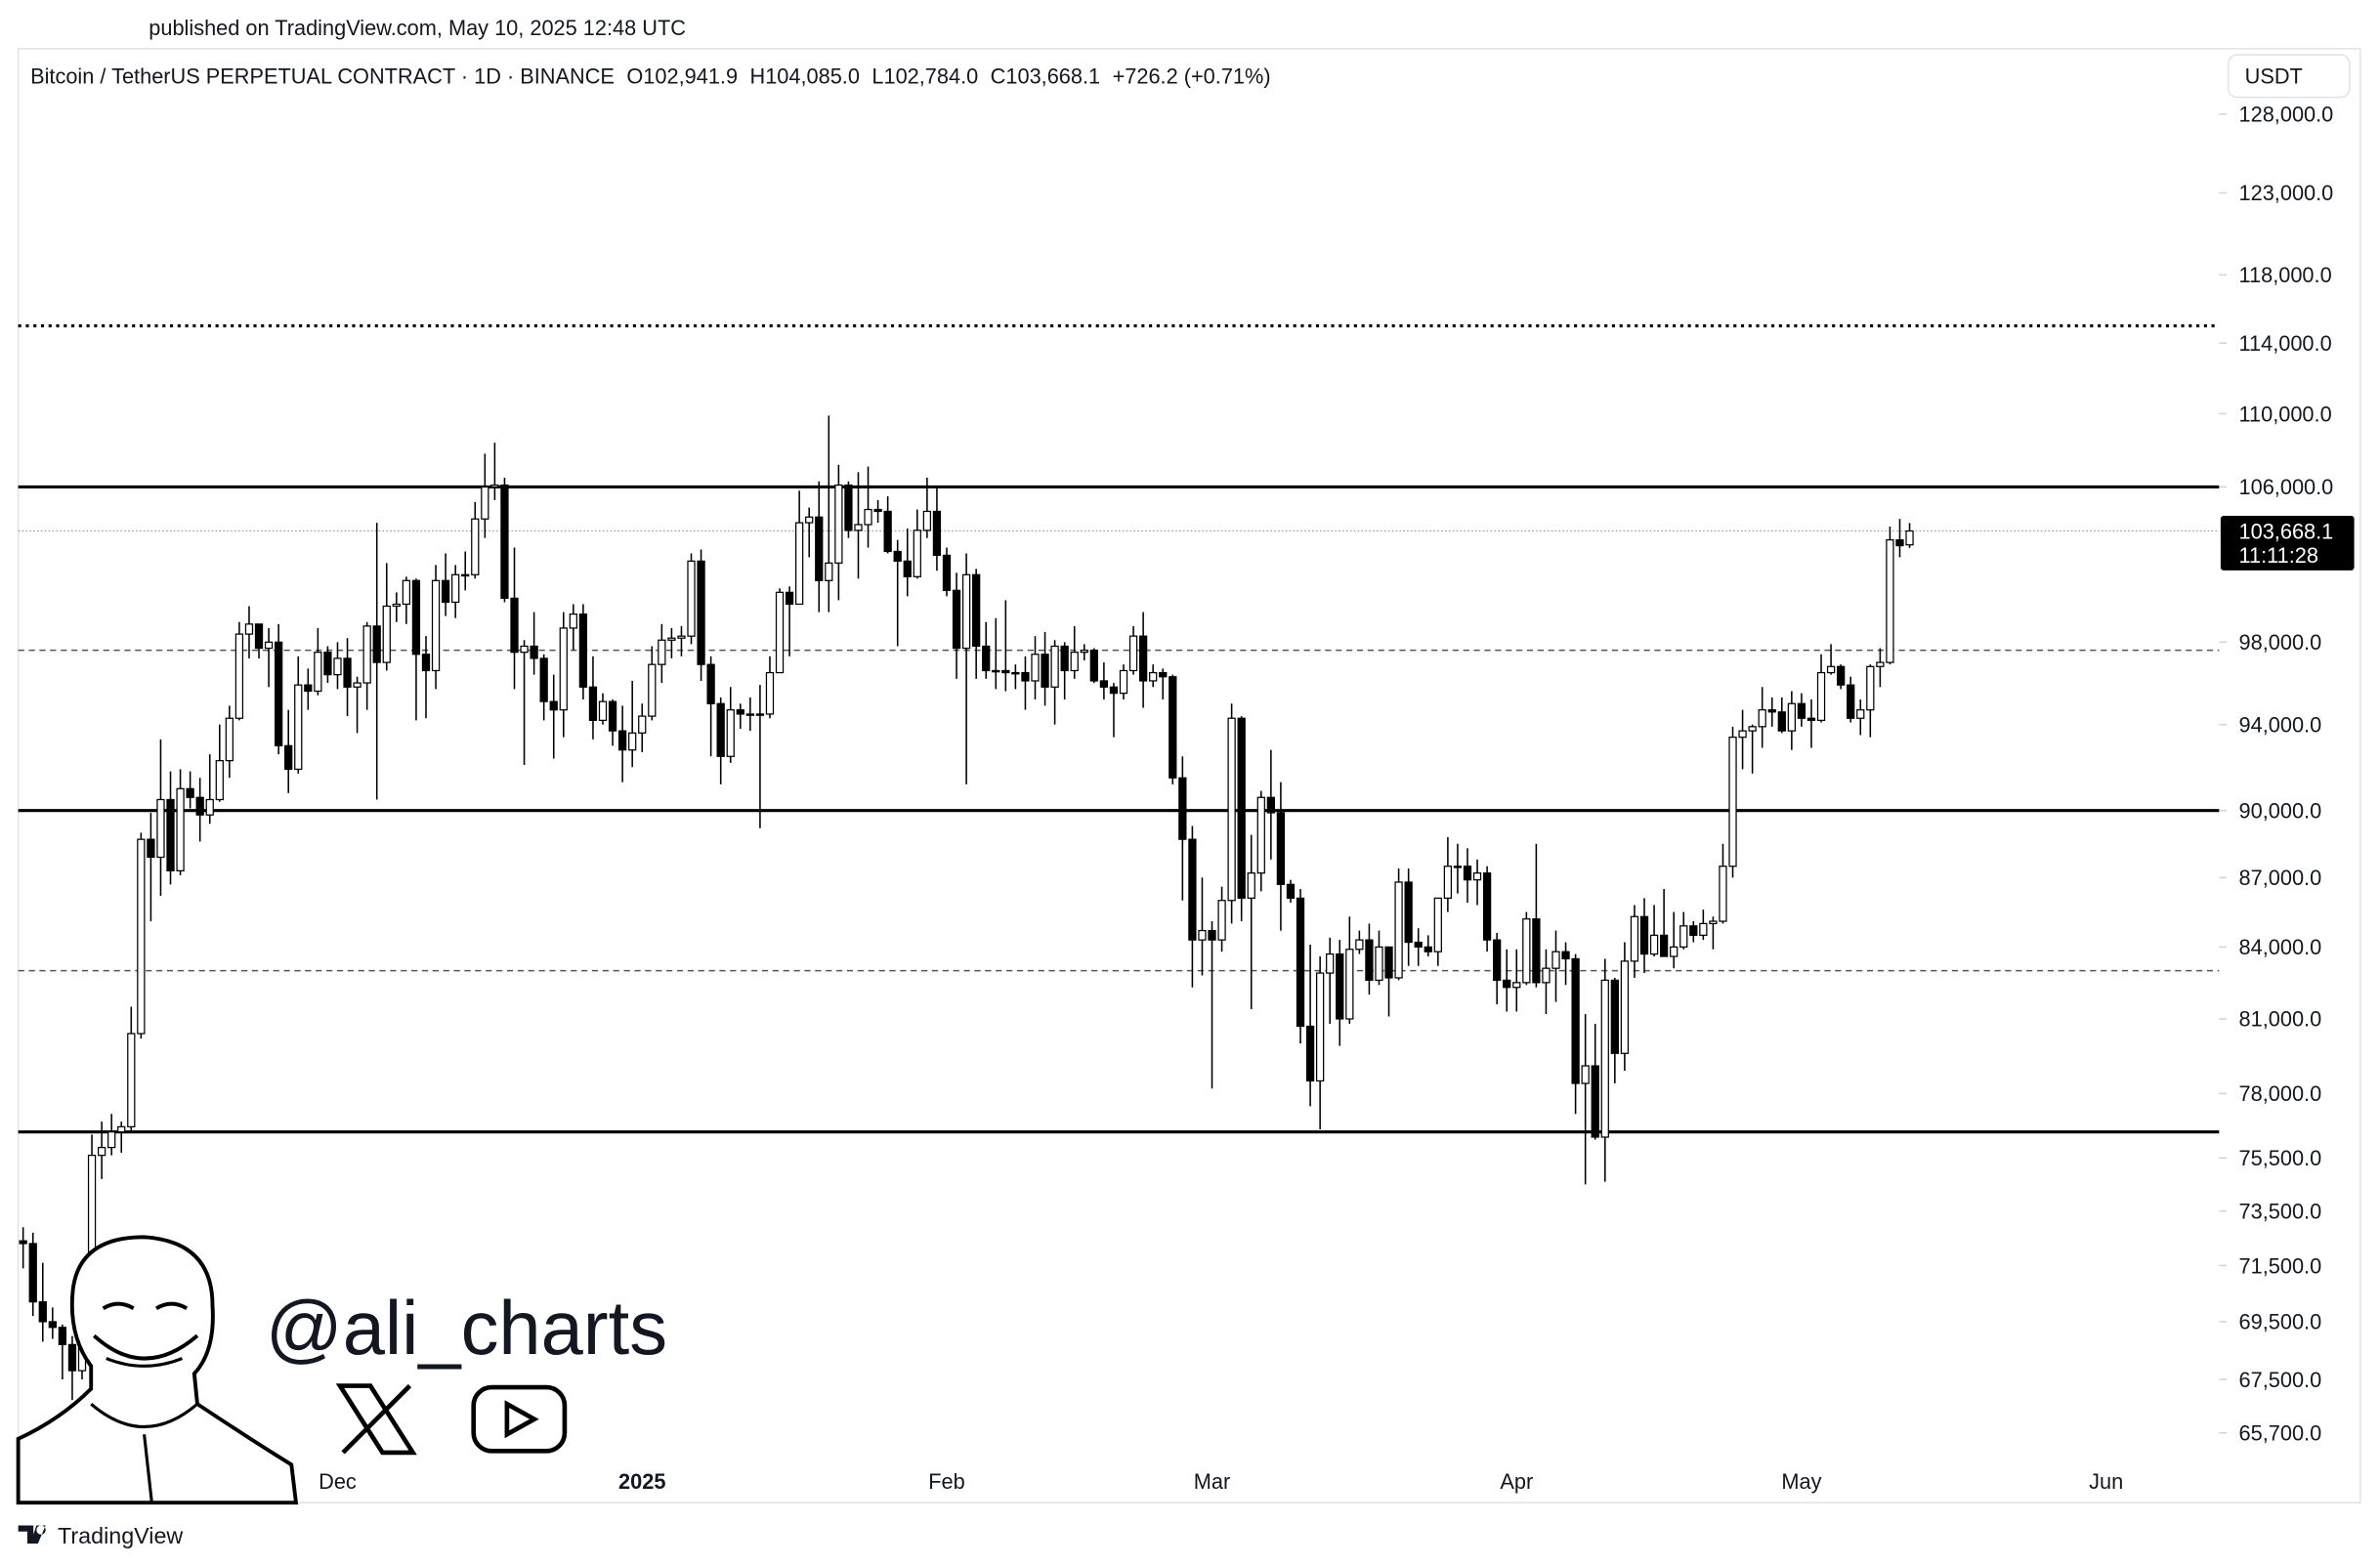 This screenshot has height=1565, width=2380. Describe the element at coordinates (144, 1453) in the screenshot. I see `avatar-collar` at that location.